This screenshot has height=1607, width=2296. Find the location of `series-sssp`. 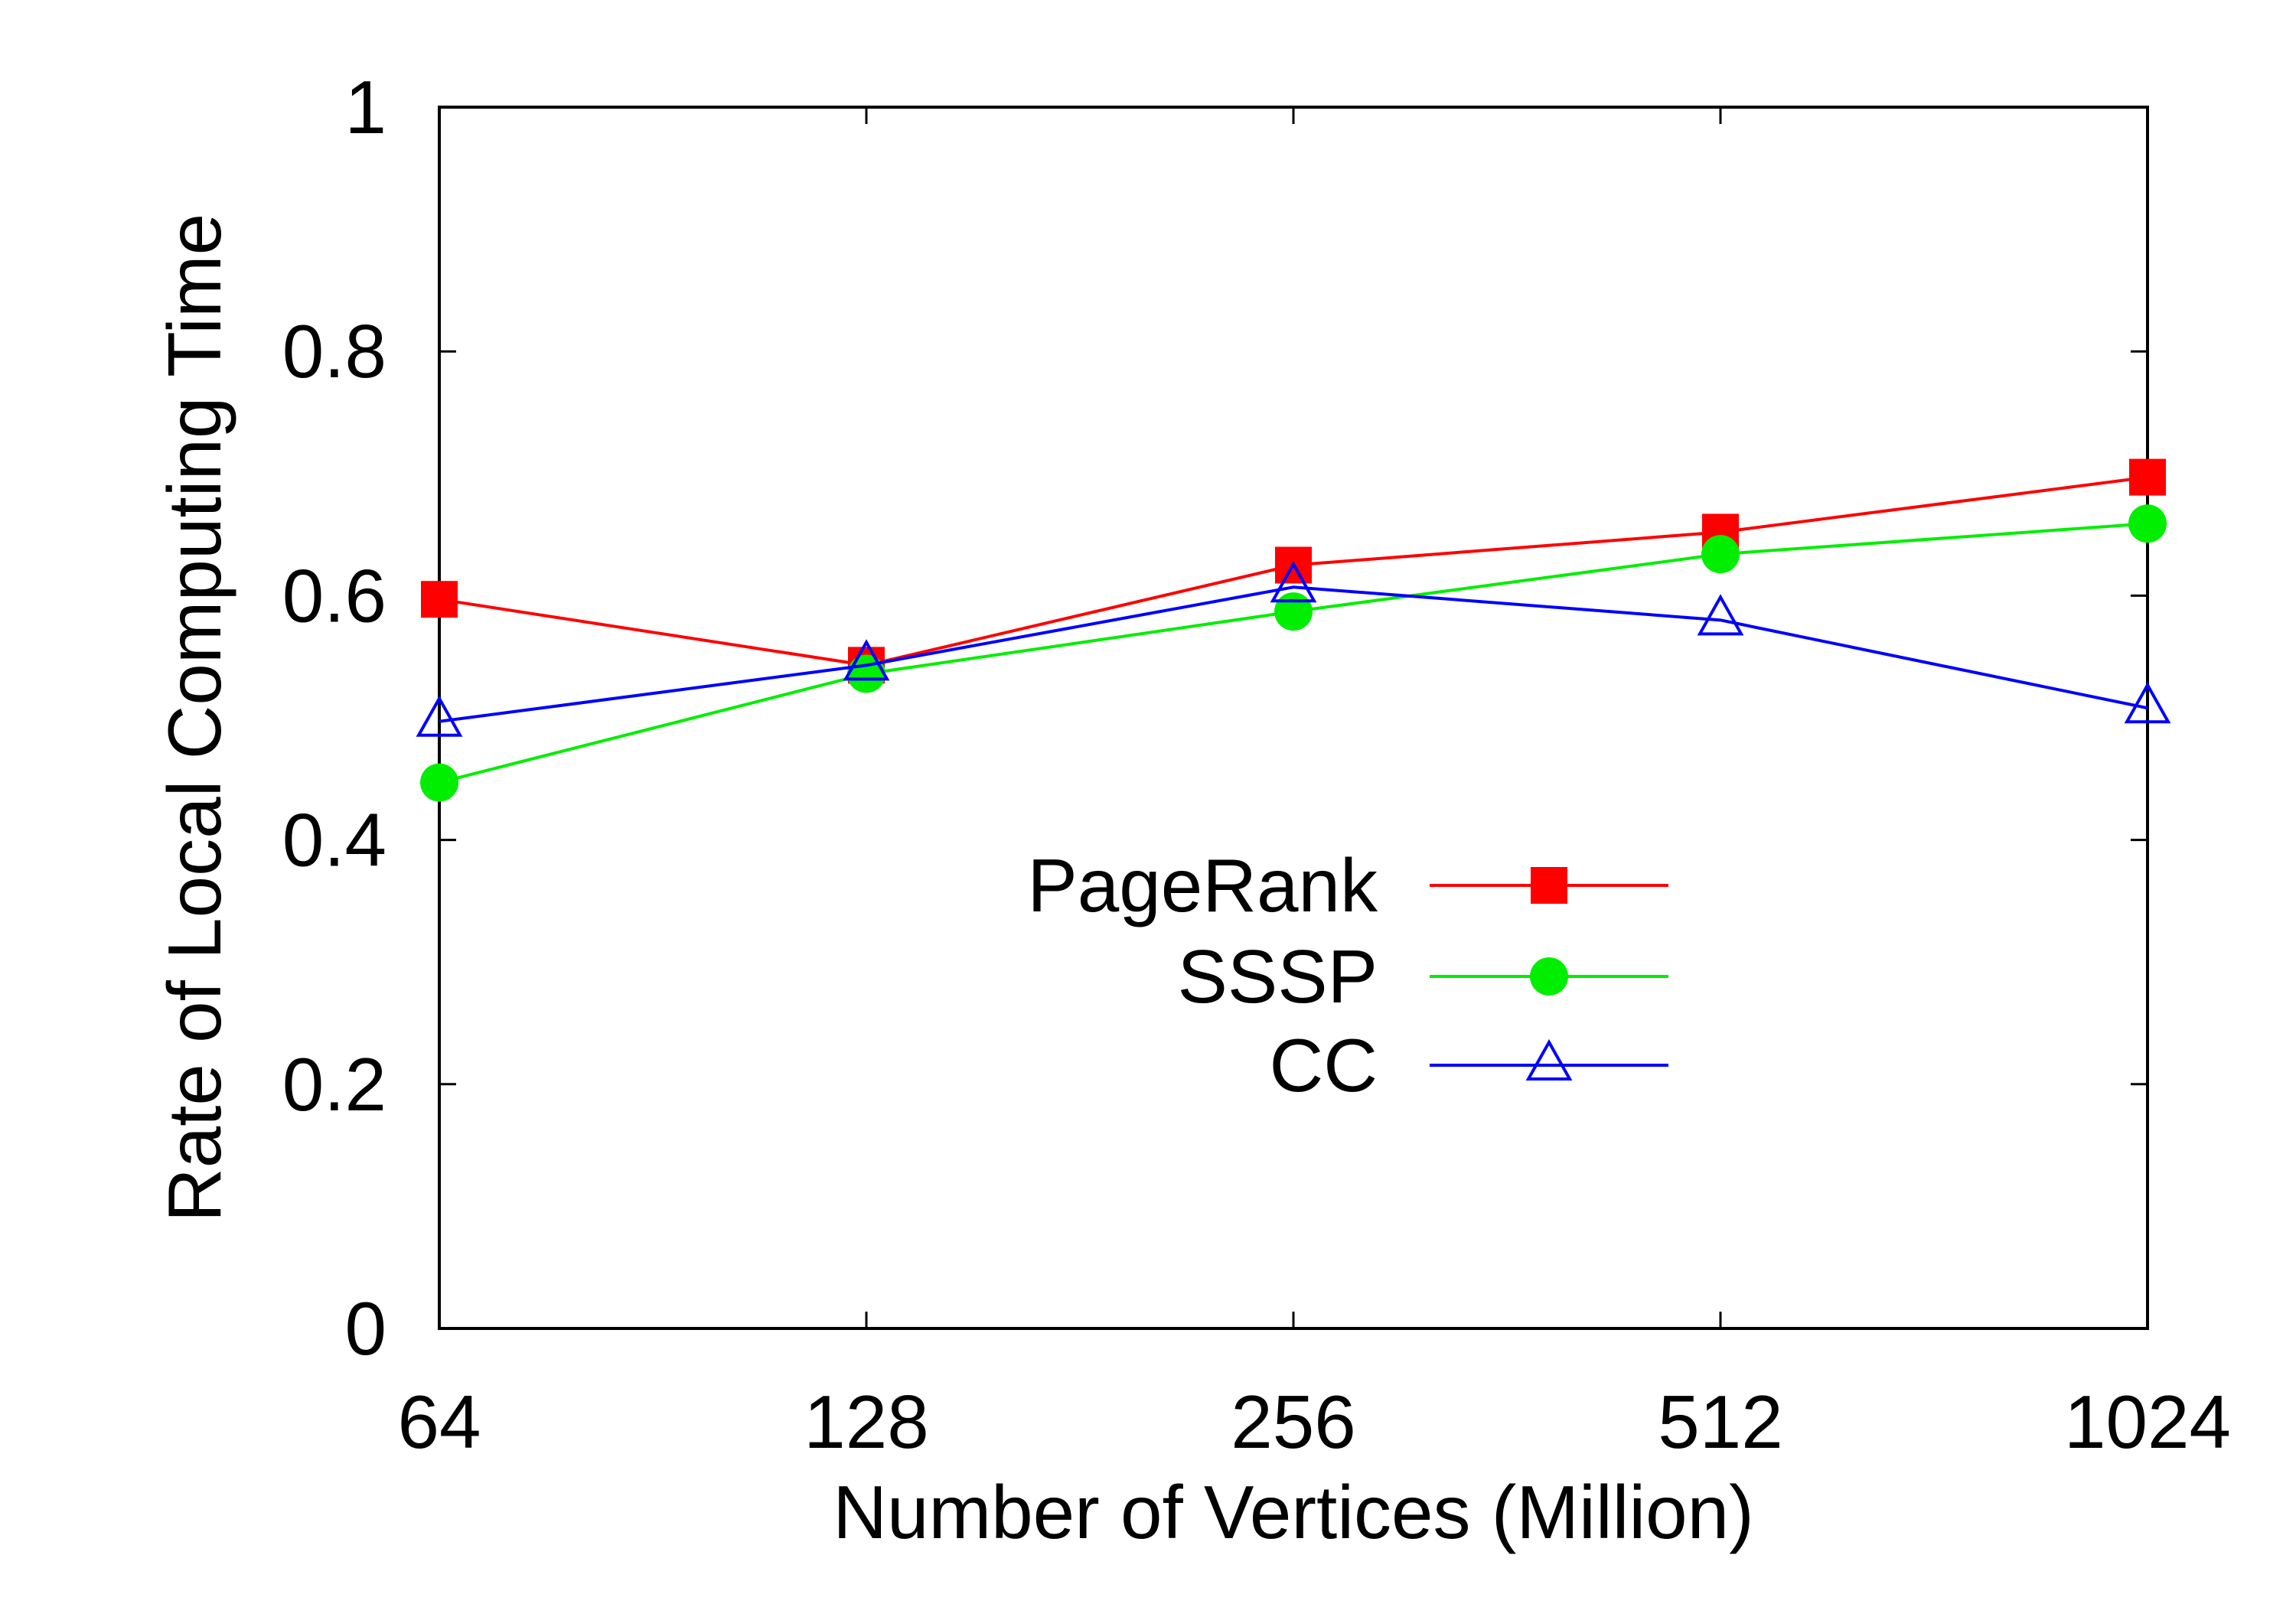

series-sssp is located at coordinates (1293, 653).